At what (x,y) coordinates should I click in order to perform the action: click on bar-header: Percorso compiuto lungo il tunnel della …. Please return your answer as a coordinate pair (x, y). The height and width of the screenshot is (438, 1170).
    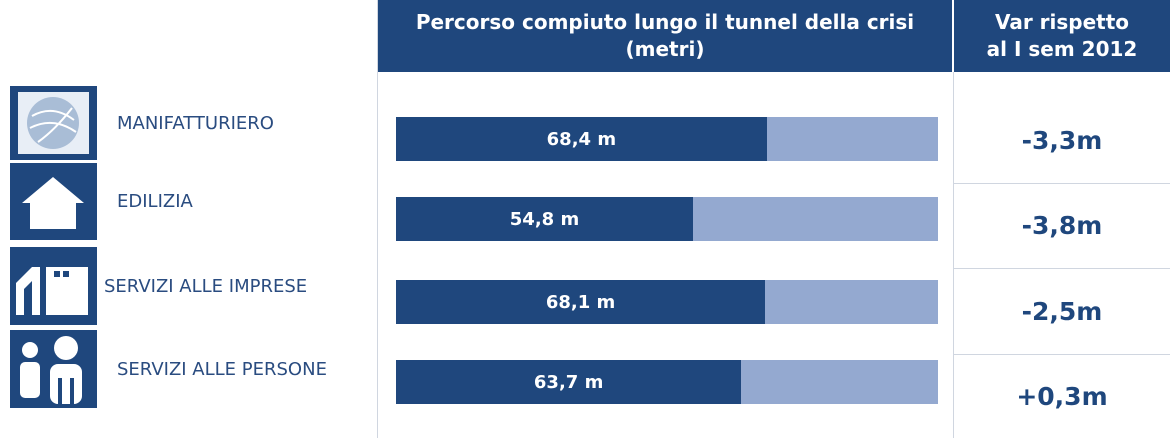
    Looking at the image, I should click on (665, 36).